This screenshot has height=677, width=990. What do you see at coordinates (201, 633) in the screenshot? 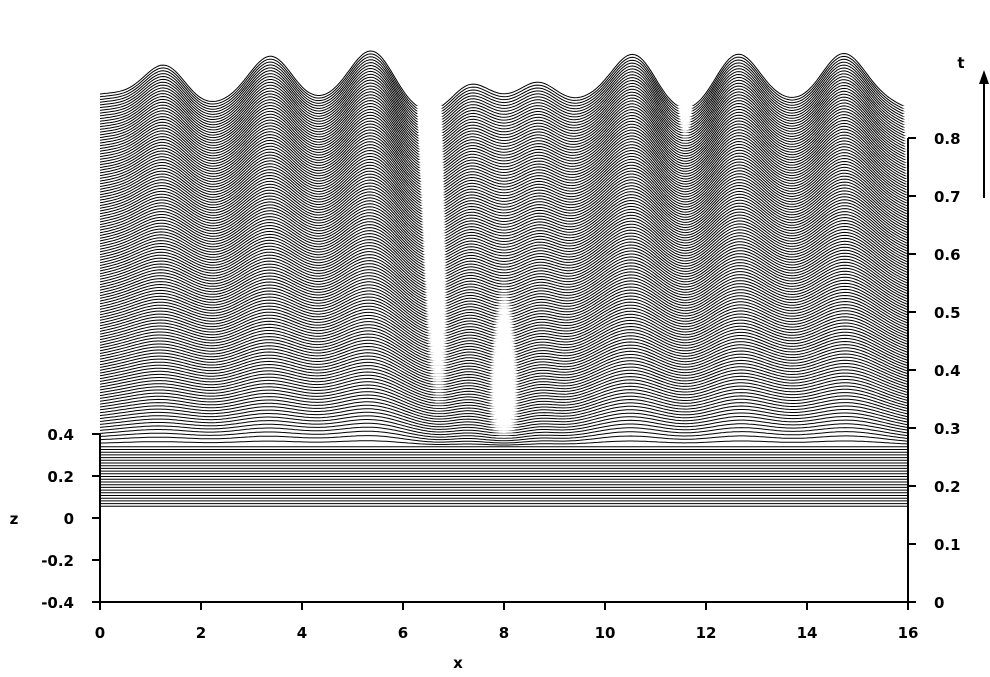
I see `x-tick-label: 2` at bounding box center [201, 633].